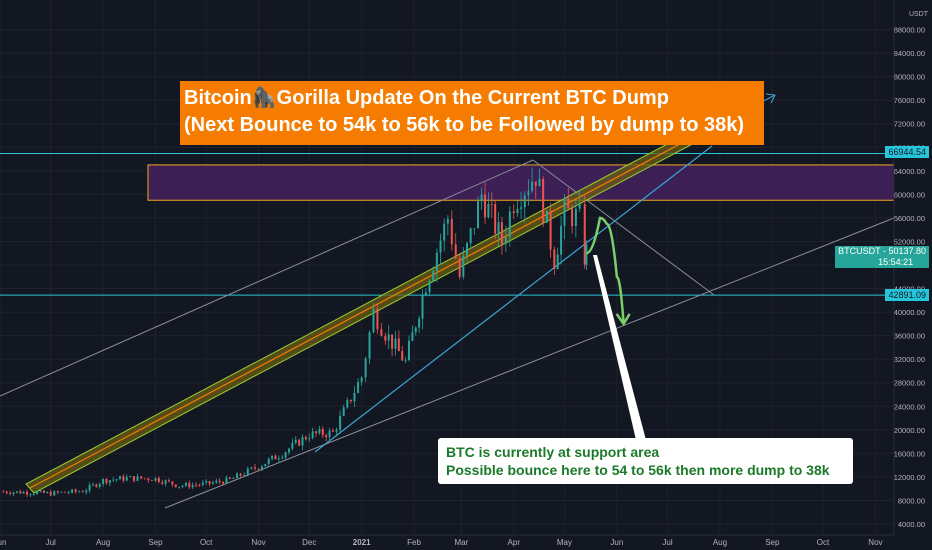  I want to click on y-tick-label: 8000.00, so click(911, 500).